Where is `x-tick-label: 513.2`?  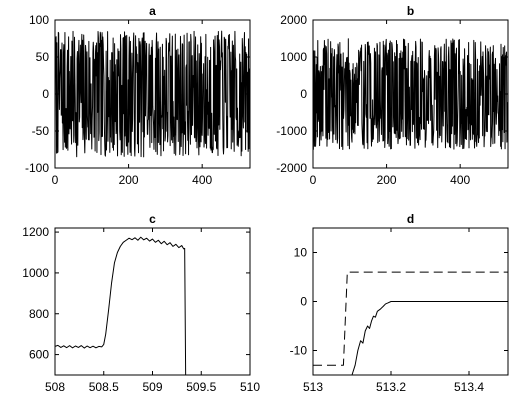
x-tick-label: 513.2 is located at coordinates (391, 387).